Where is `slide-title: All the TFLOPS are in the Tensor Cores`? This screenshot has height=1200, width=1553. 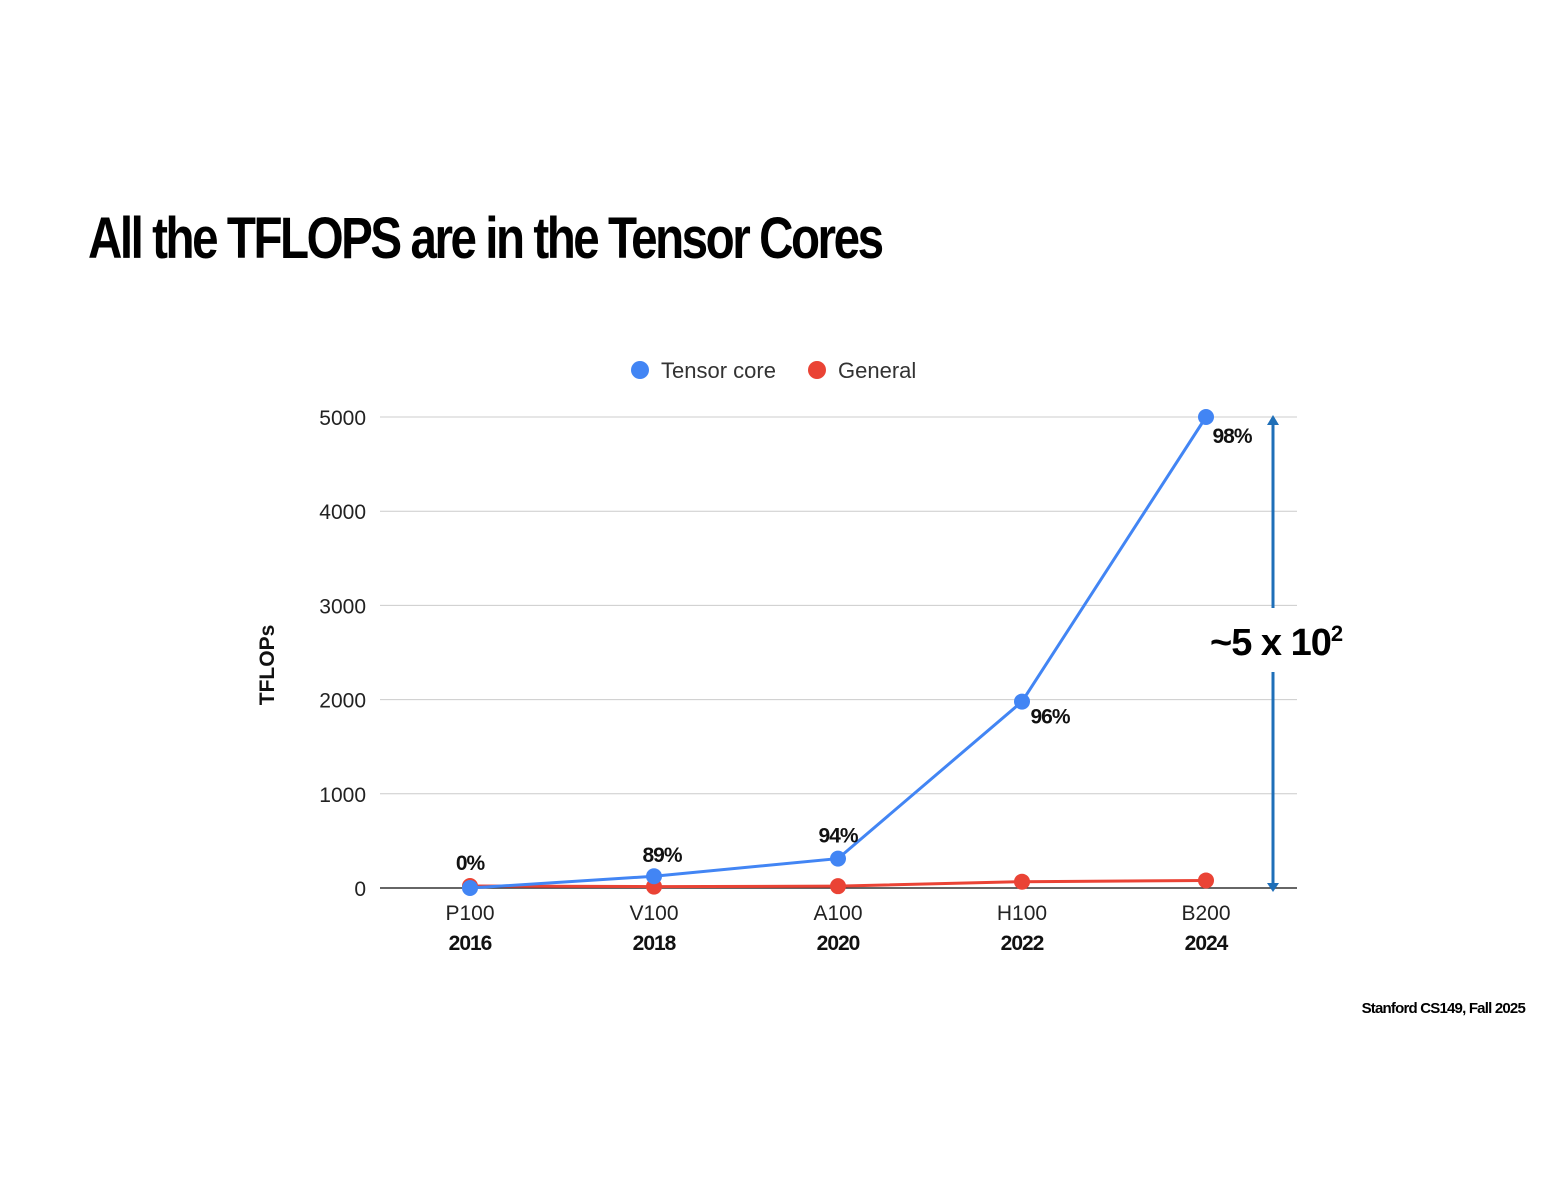
slide-title: All the TFLOPS are in the Tensor Cores is located at coordinates (486, 238).